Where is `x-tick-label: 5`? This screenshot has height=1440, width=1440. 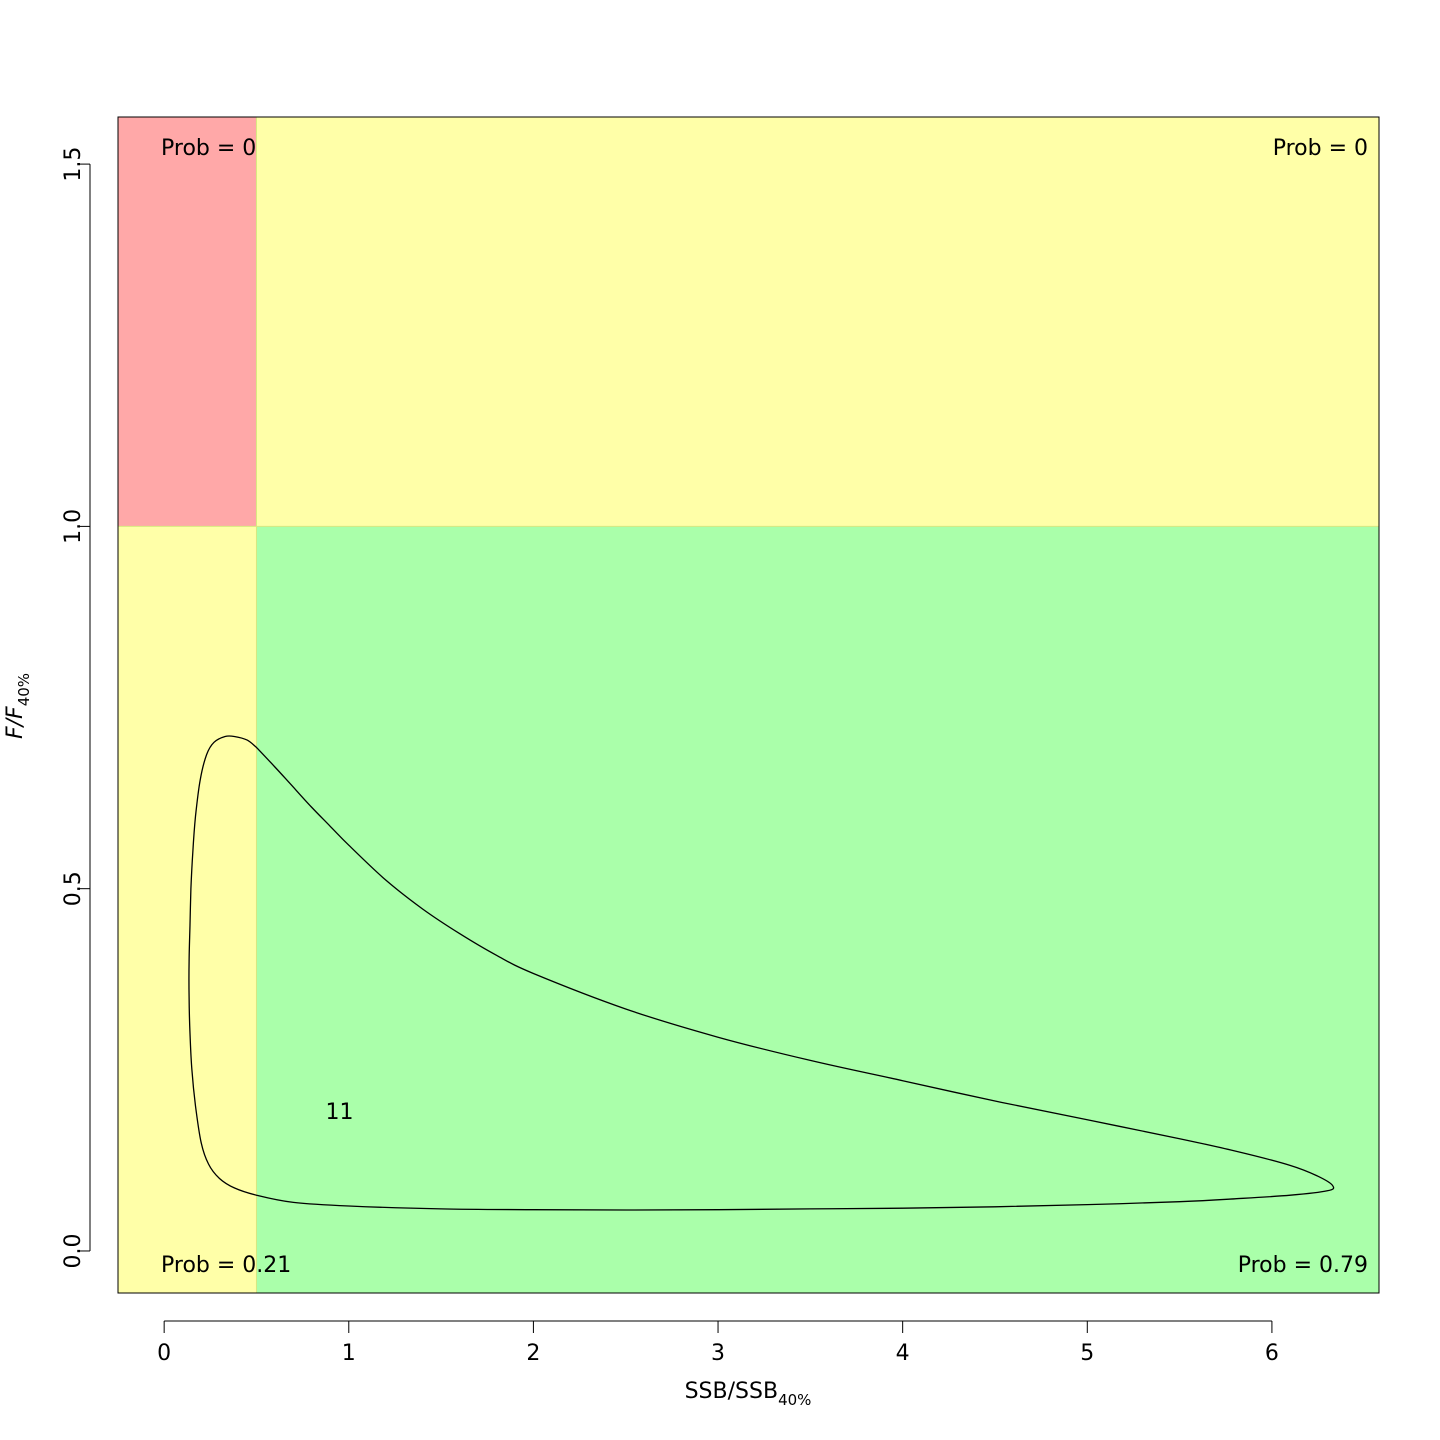 x-tick-label: 5 is located at coordinates (1087, 1353).